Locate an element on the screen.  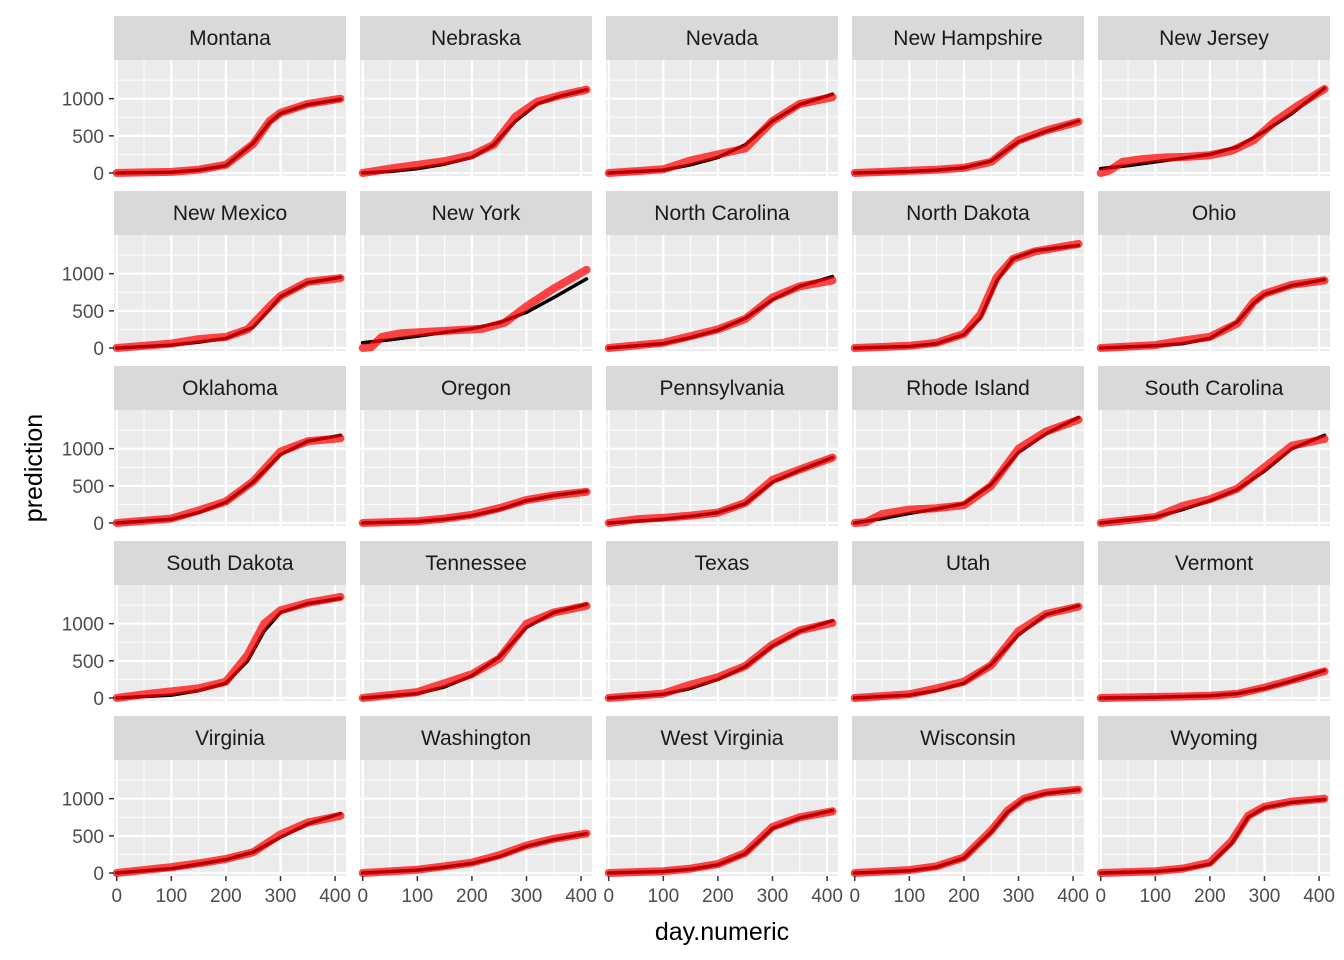
facet-montana: Montana 0 500 1000 is located at coordinates (204, 100).